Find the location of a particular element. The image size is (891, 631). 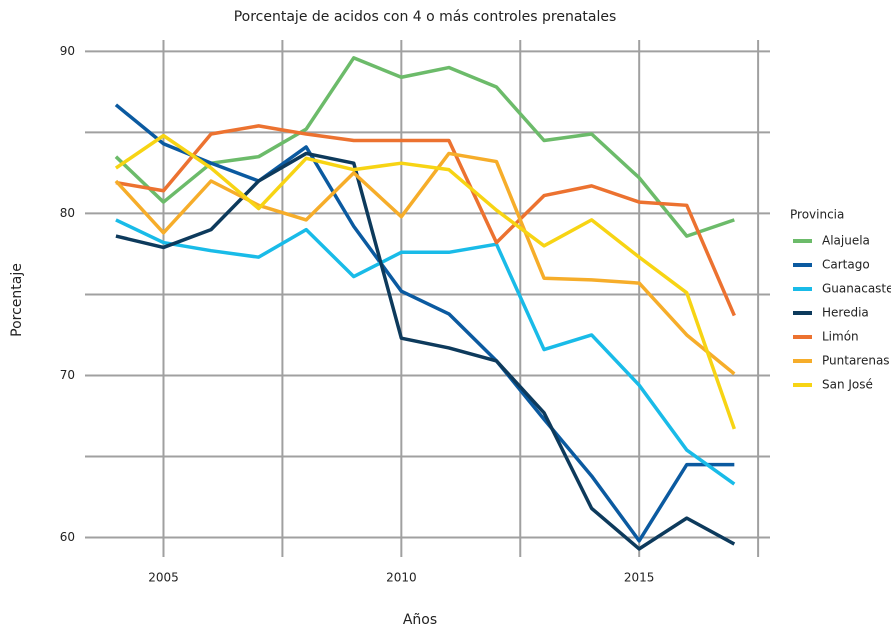

legend-label: Heredia is located at coordinates (845, 313).